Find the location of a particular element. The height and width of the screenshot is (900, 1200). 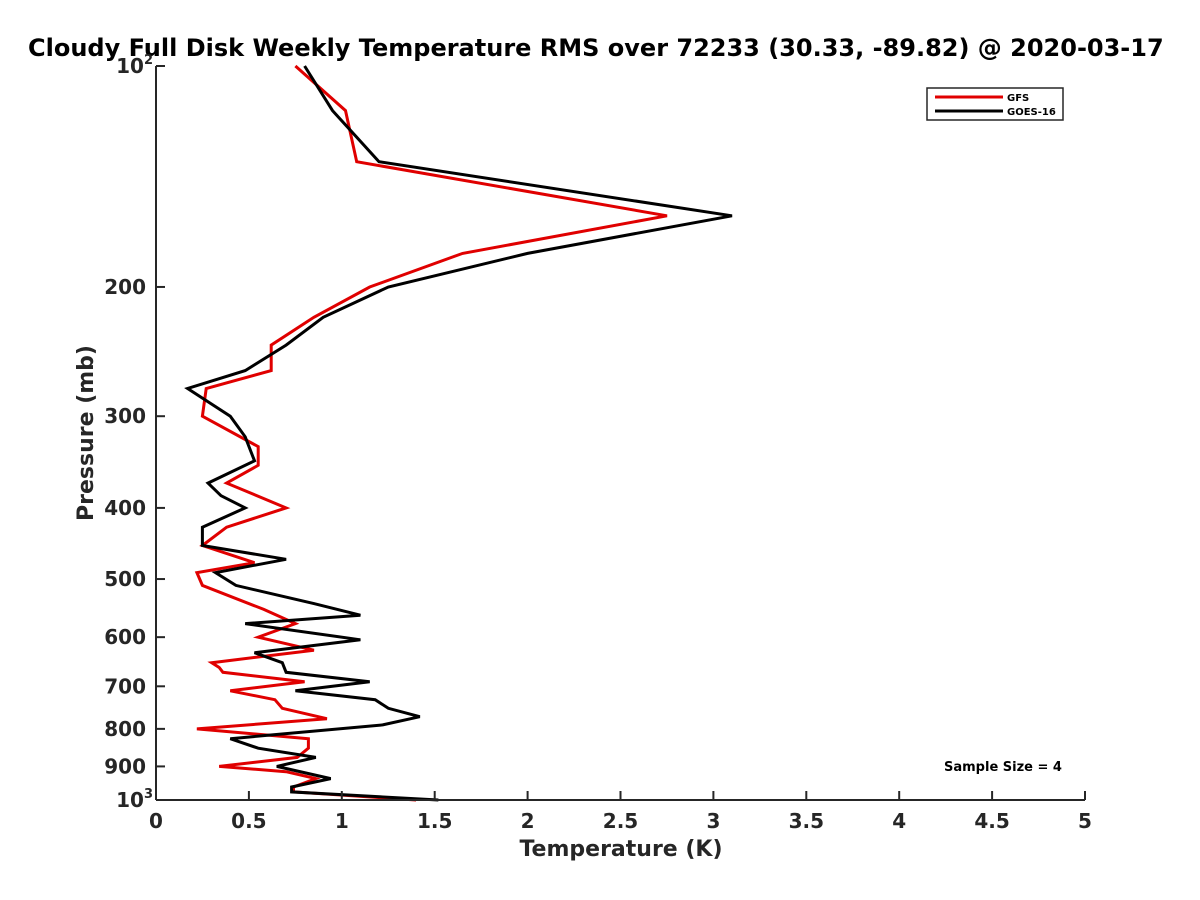

x-tick-label: 3 is located at coordinates (713, 821).